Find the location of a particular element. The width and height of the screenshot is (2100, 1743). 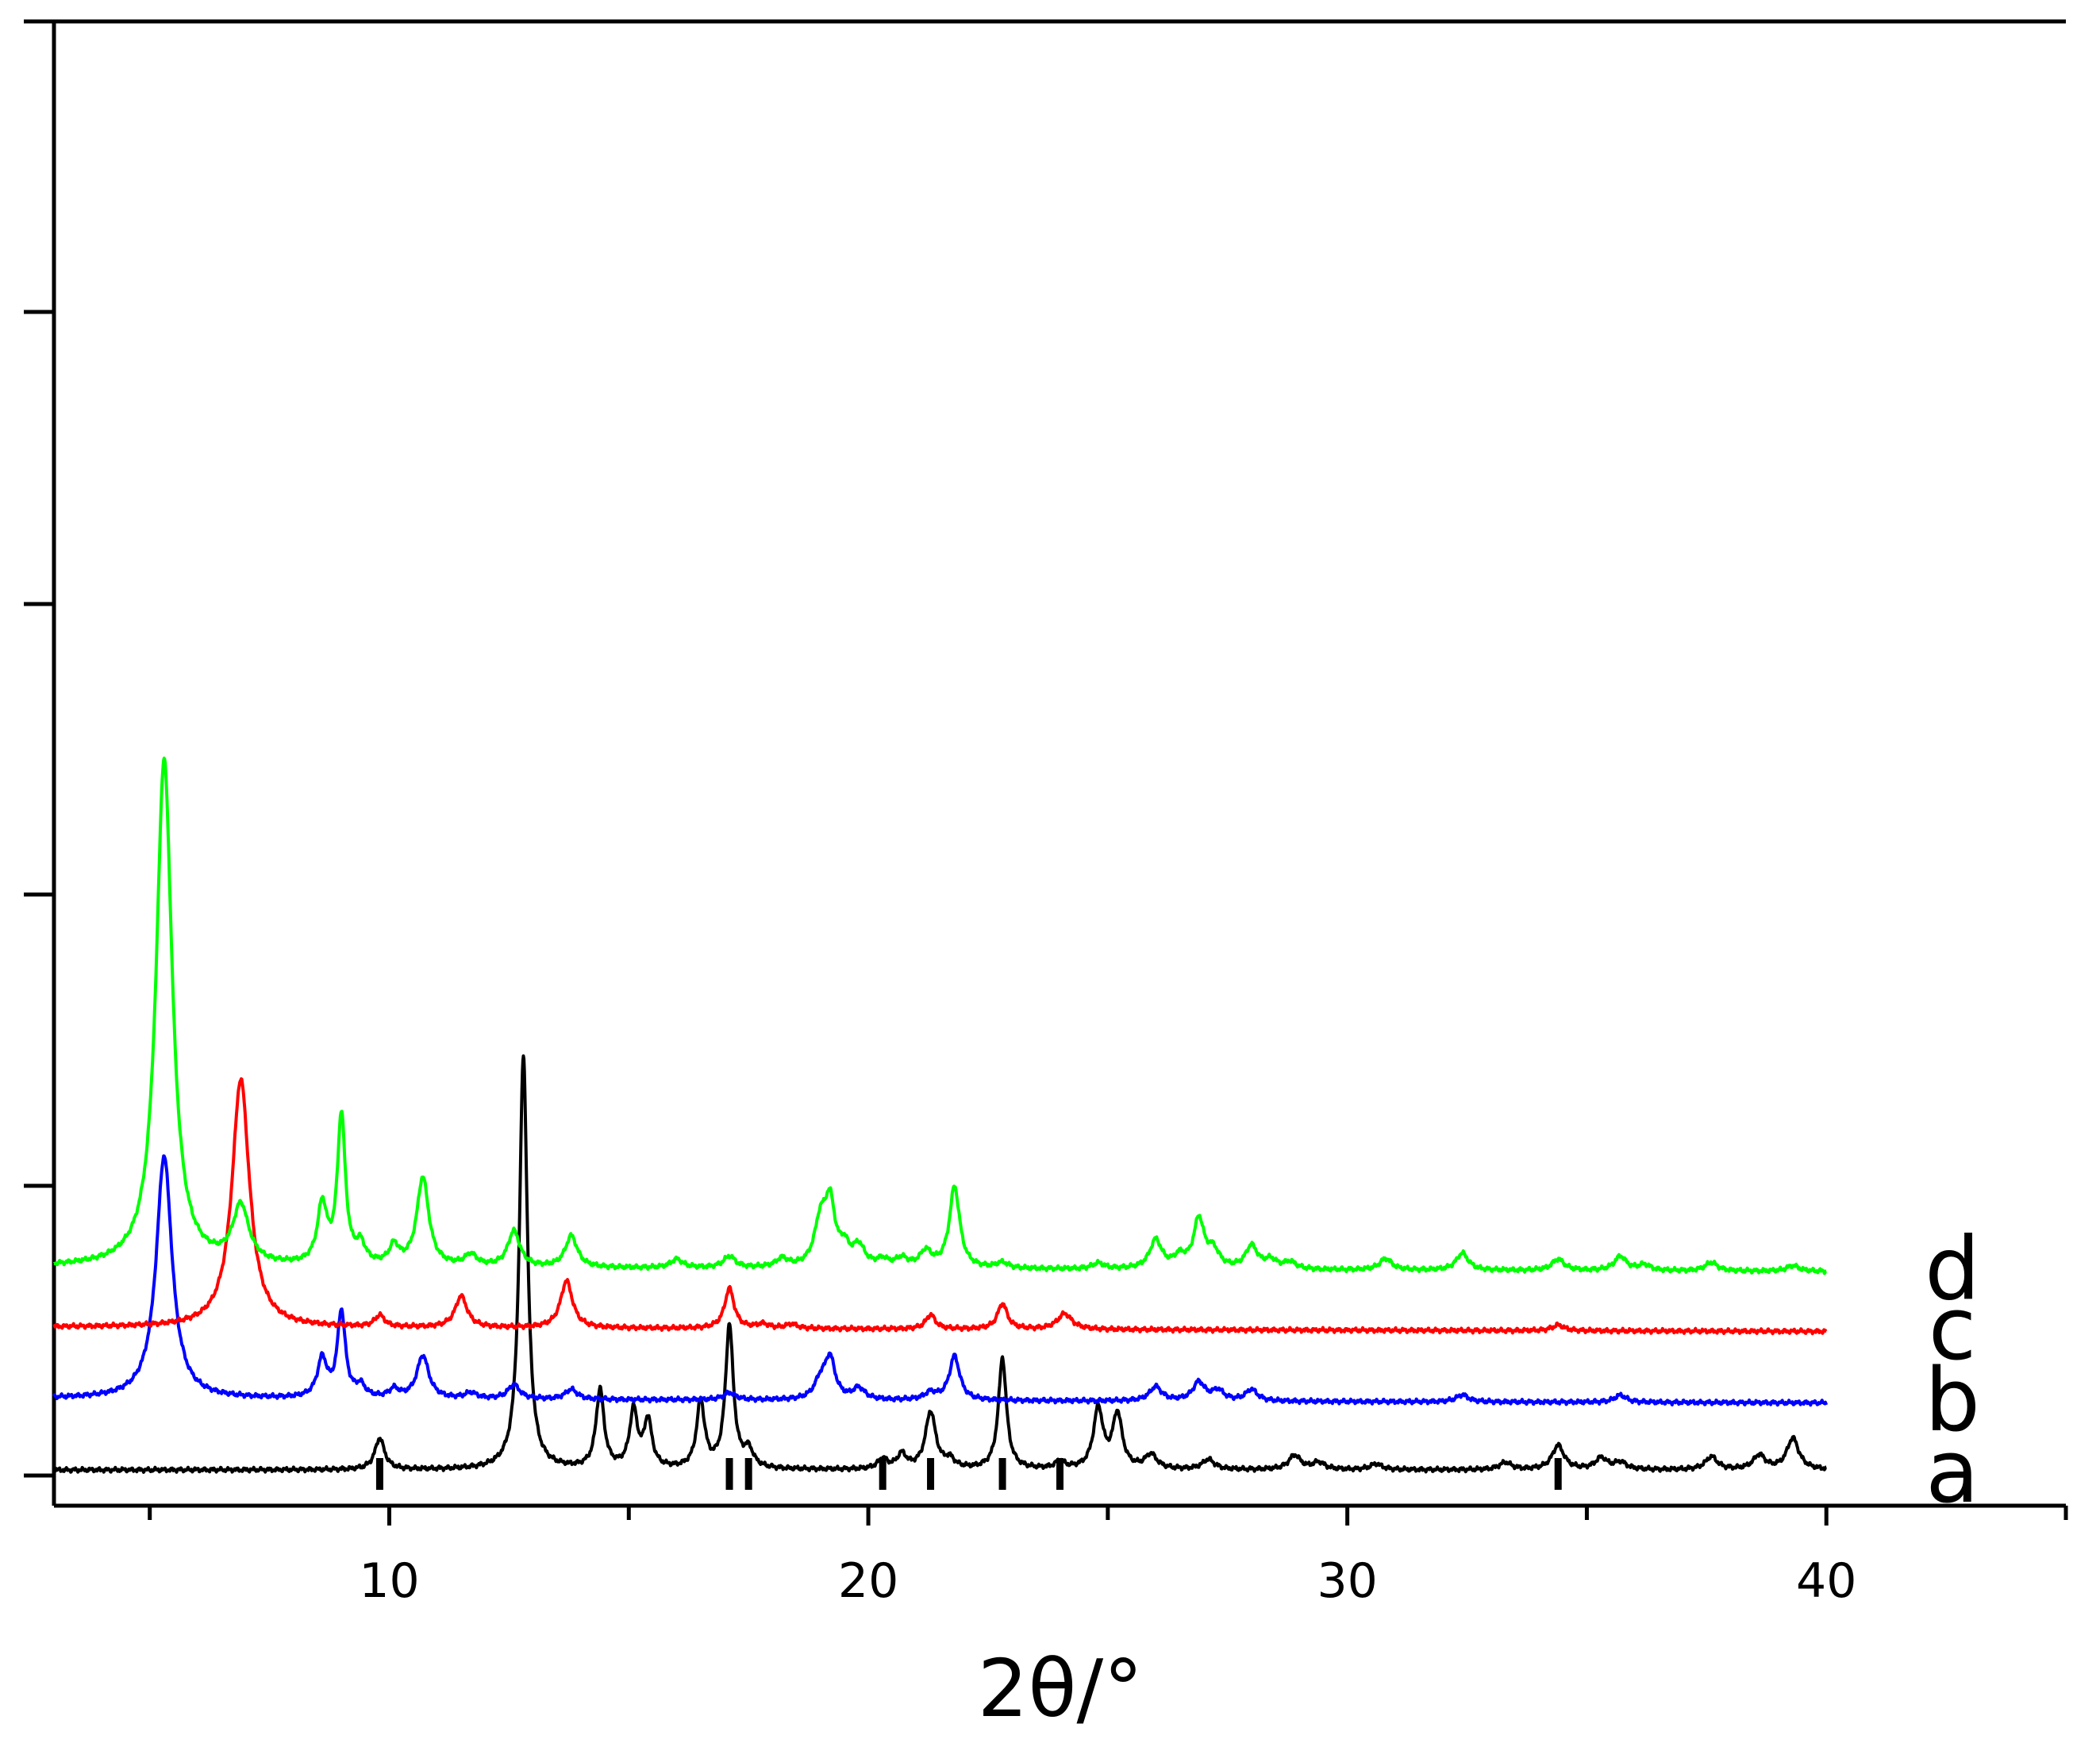

reference-markers is located at coordinates (968, 1474).